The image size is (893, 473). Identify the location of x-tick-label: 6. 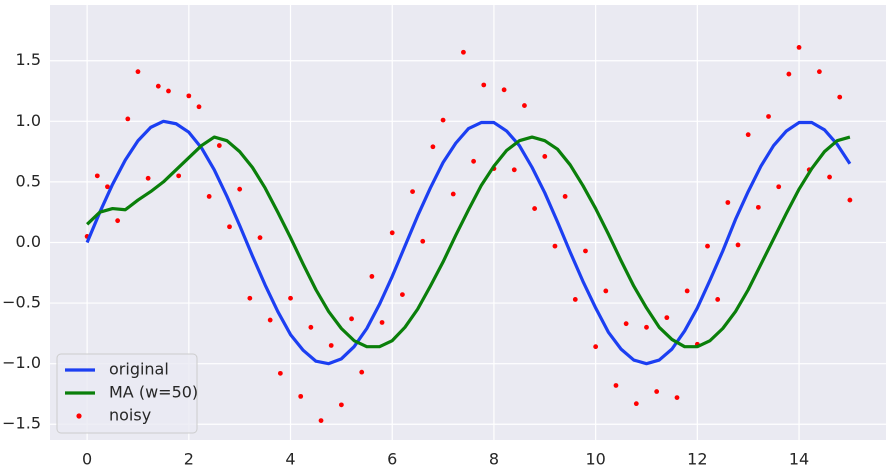
(392, 459).